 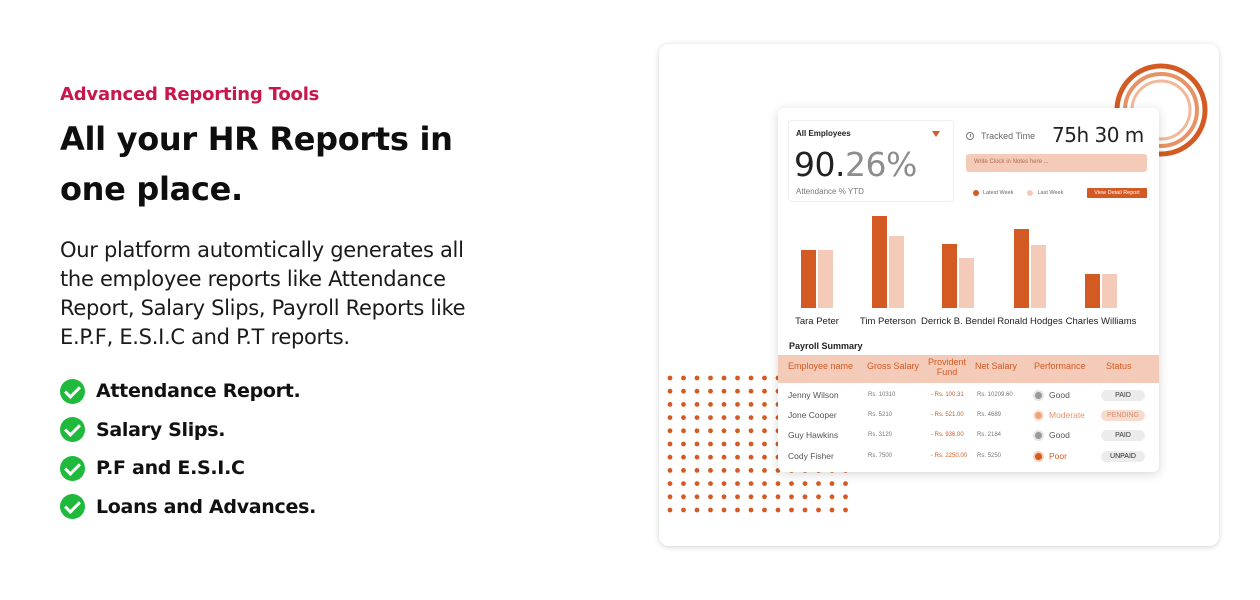 What do you see at coordinates (947, 395) in the screenshot?
I see `provident-fund: - Rs. 100.31` at bounding box center [947, 395].